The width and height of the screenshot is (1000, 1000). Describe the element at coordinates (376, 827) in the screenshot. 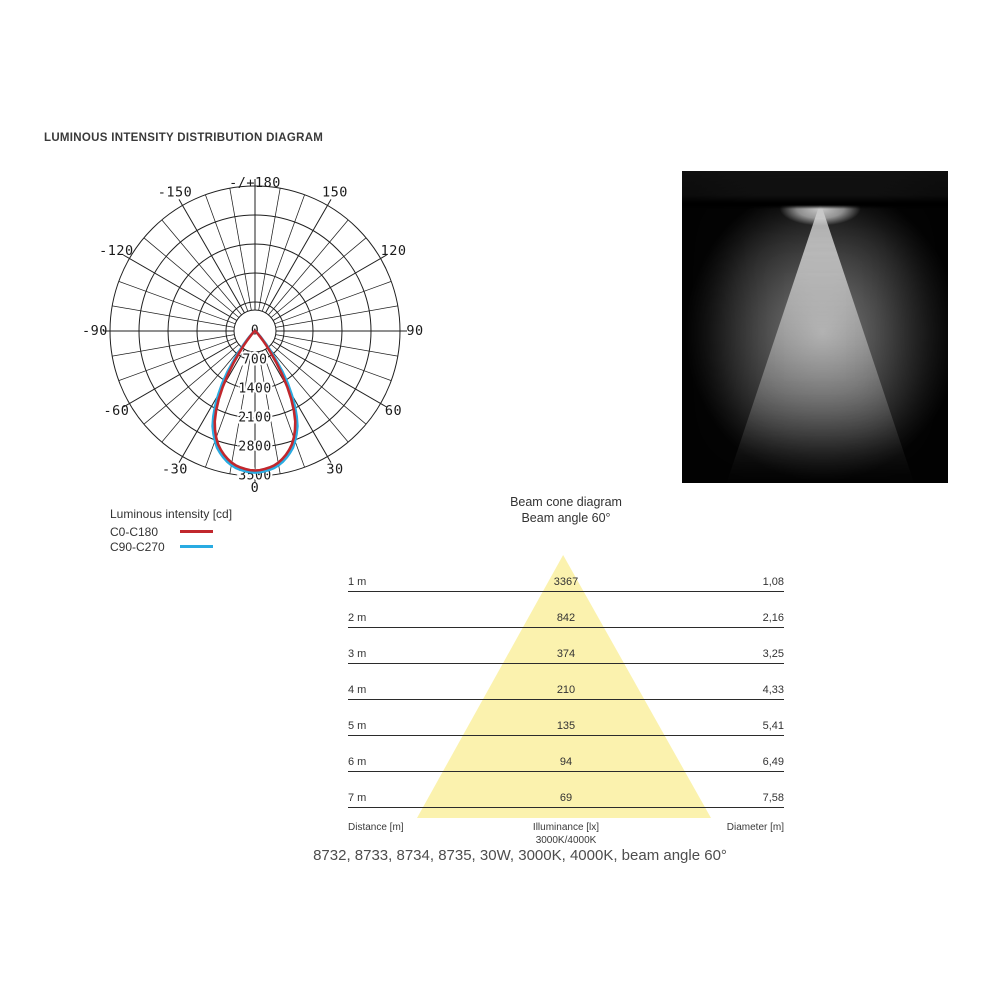

I see `distance-column-header: Distance [m]` at that location.